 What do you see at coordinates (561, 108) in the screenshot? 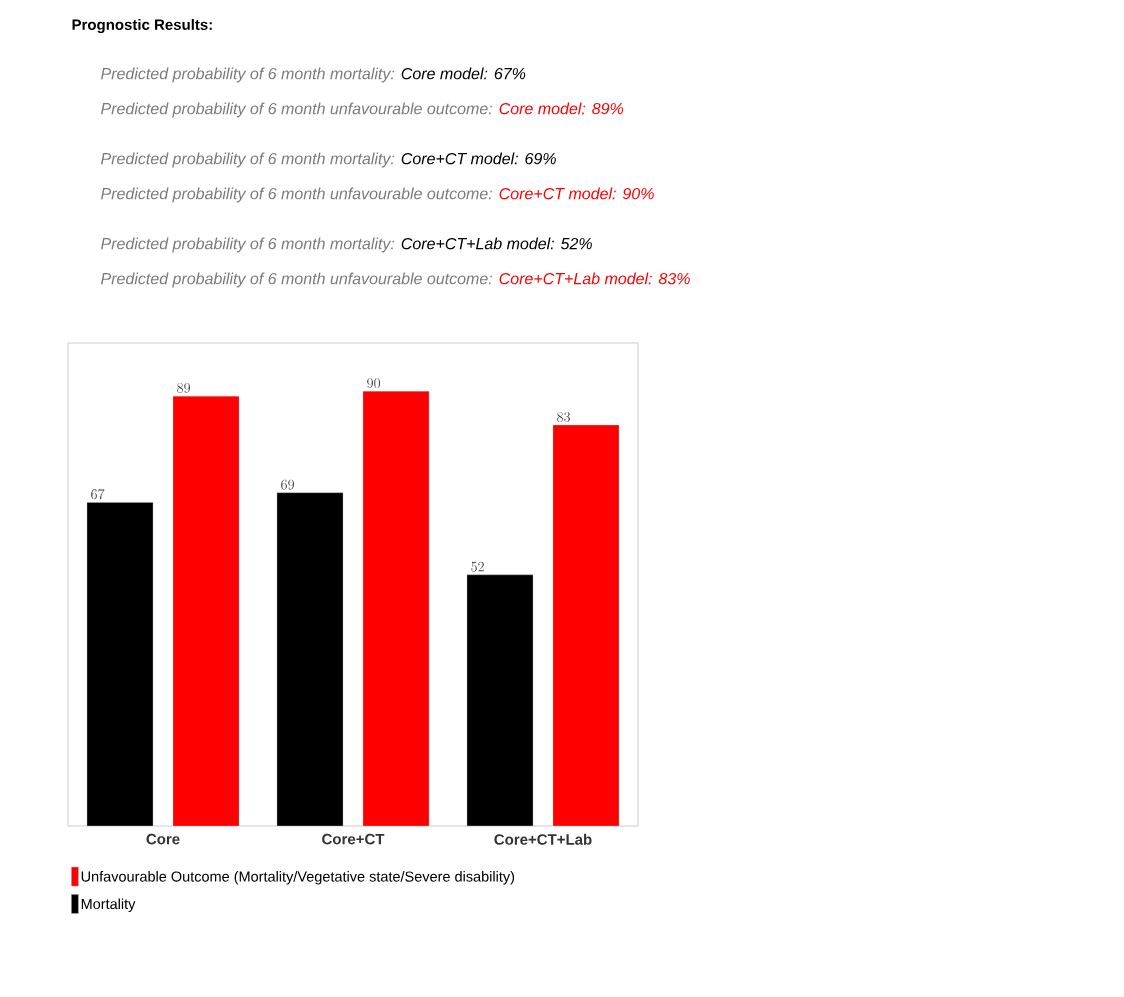
I see `text: Core model: 89%` at bounding box center [561, 108].